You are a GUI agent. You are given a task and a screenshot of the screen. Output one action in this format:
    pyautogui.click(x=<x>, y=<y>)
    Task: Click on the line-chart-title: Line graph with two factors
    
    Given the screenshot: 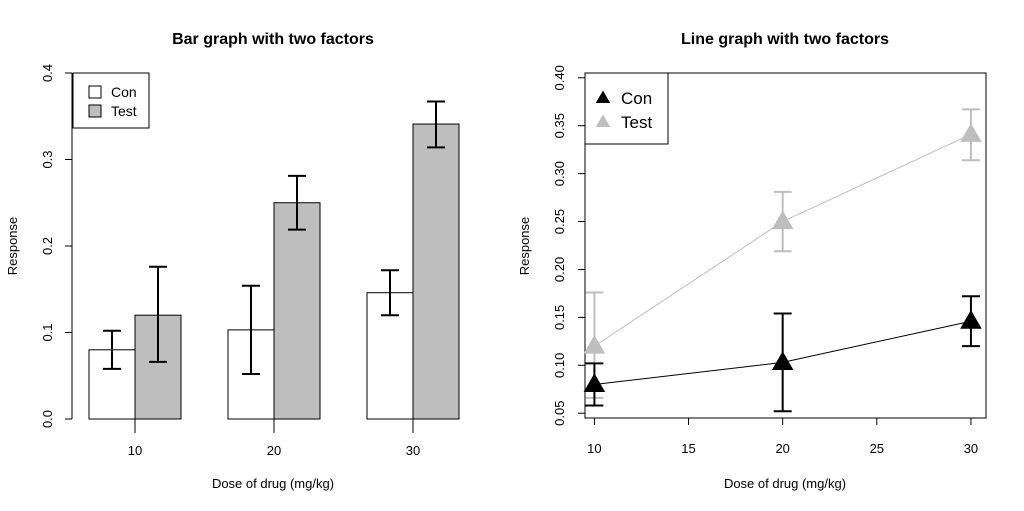 What is the action you would take?
    pyautogui.click(x=785, y=39)
    